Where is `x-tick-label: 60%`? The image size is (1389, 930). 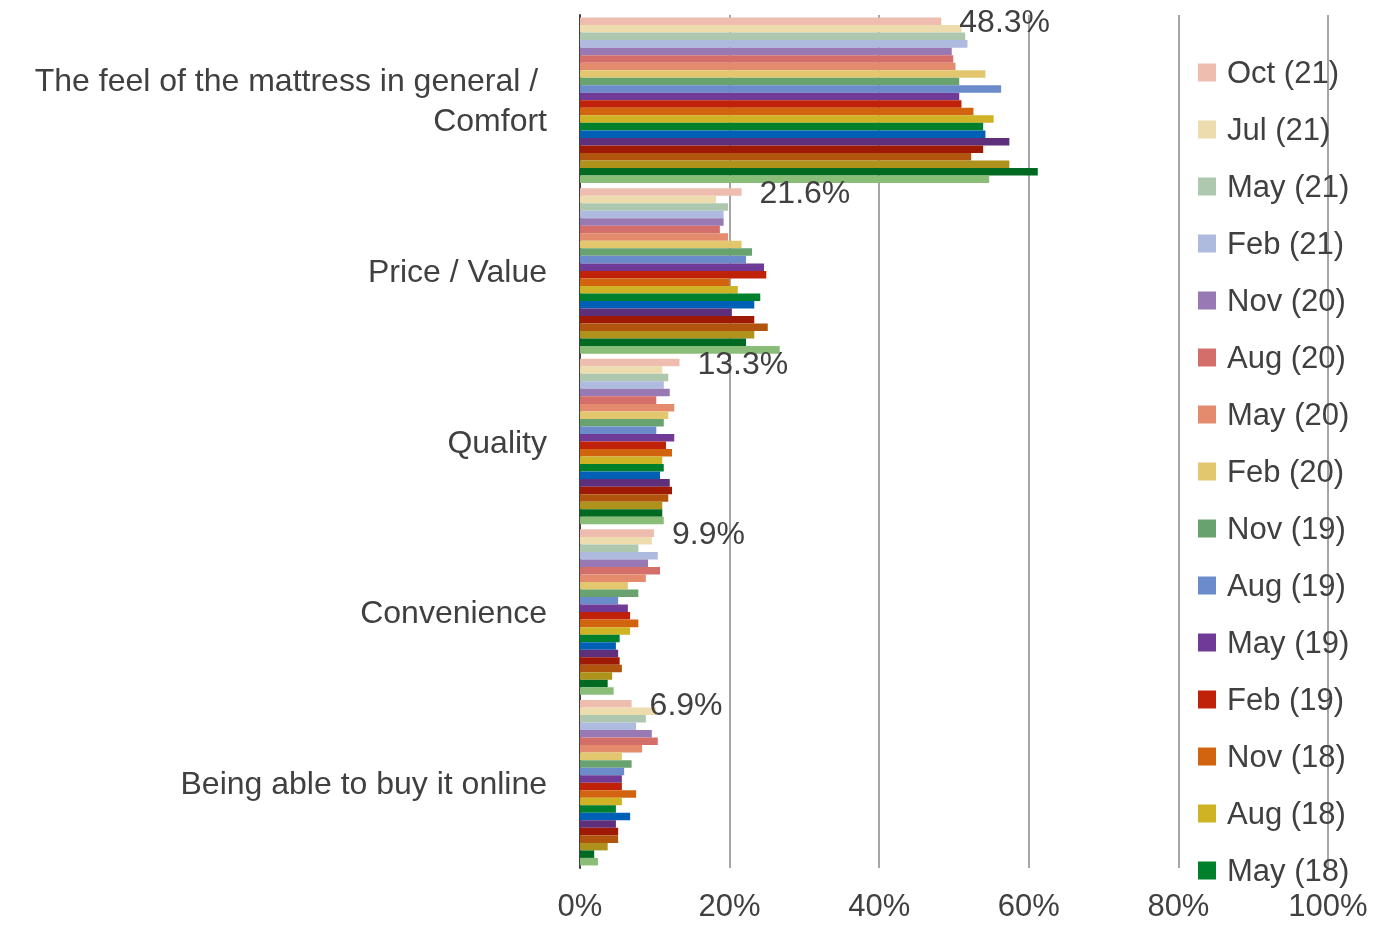
x-tick-label: 60% is located at coordinates (1028, 905).